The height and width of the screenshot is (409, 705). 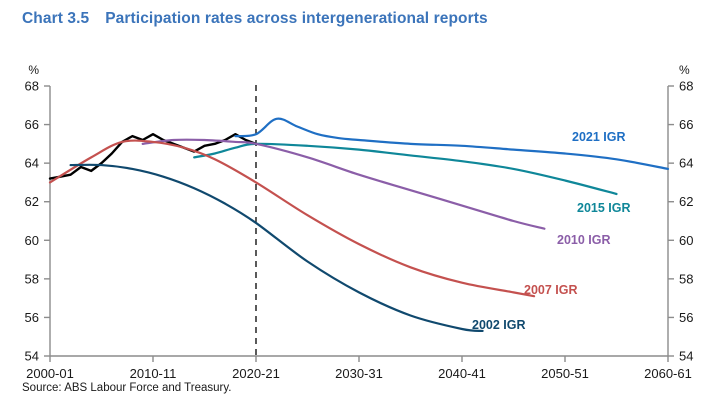 What do you see at coordinates (50, 373) in the screenshot?
I see `x-tick-label: 2000-01` at bounding box center [50, 373].